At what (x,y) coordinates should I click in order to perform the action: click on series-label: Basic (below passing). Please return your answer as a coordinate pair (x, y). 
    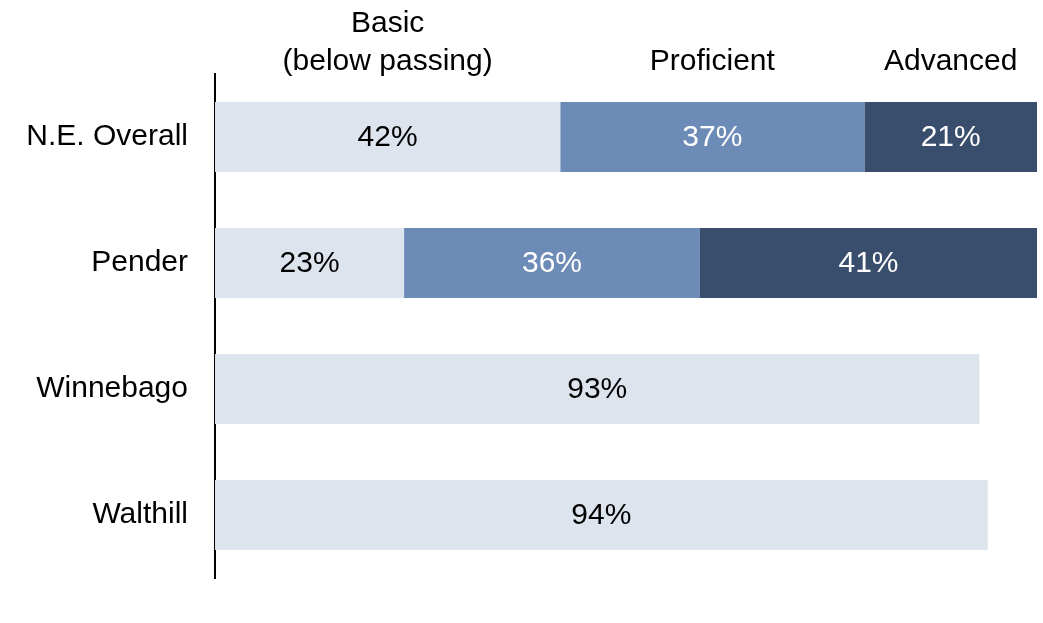
    Looking at the image, I should click on (387, 40).